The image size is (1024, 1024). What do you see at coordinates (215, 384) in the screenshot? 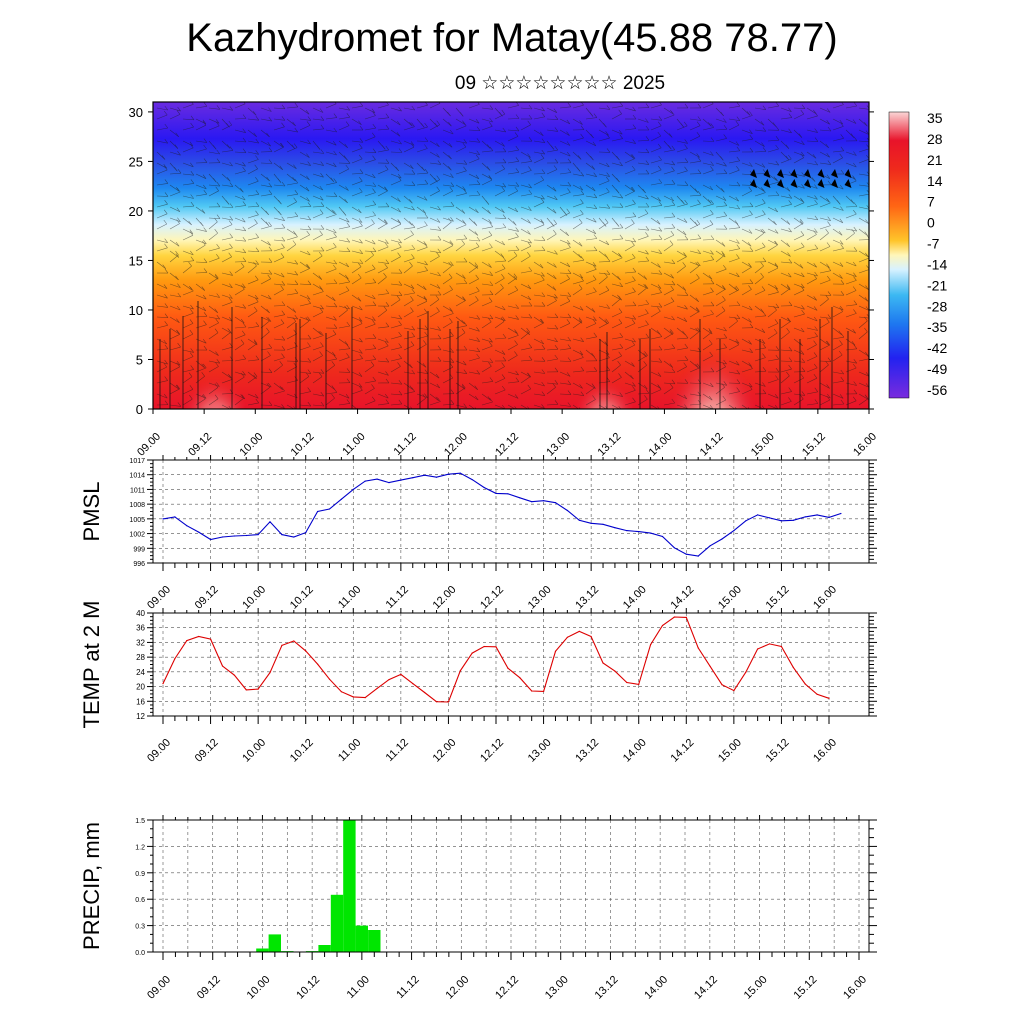
I see `warm-core` at bounding box center [215, 384].